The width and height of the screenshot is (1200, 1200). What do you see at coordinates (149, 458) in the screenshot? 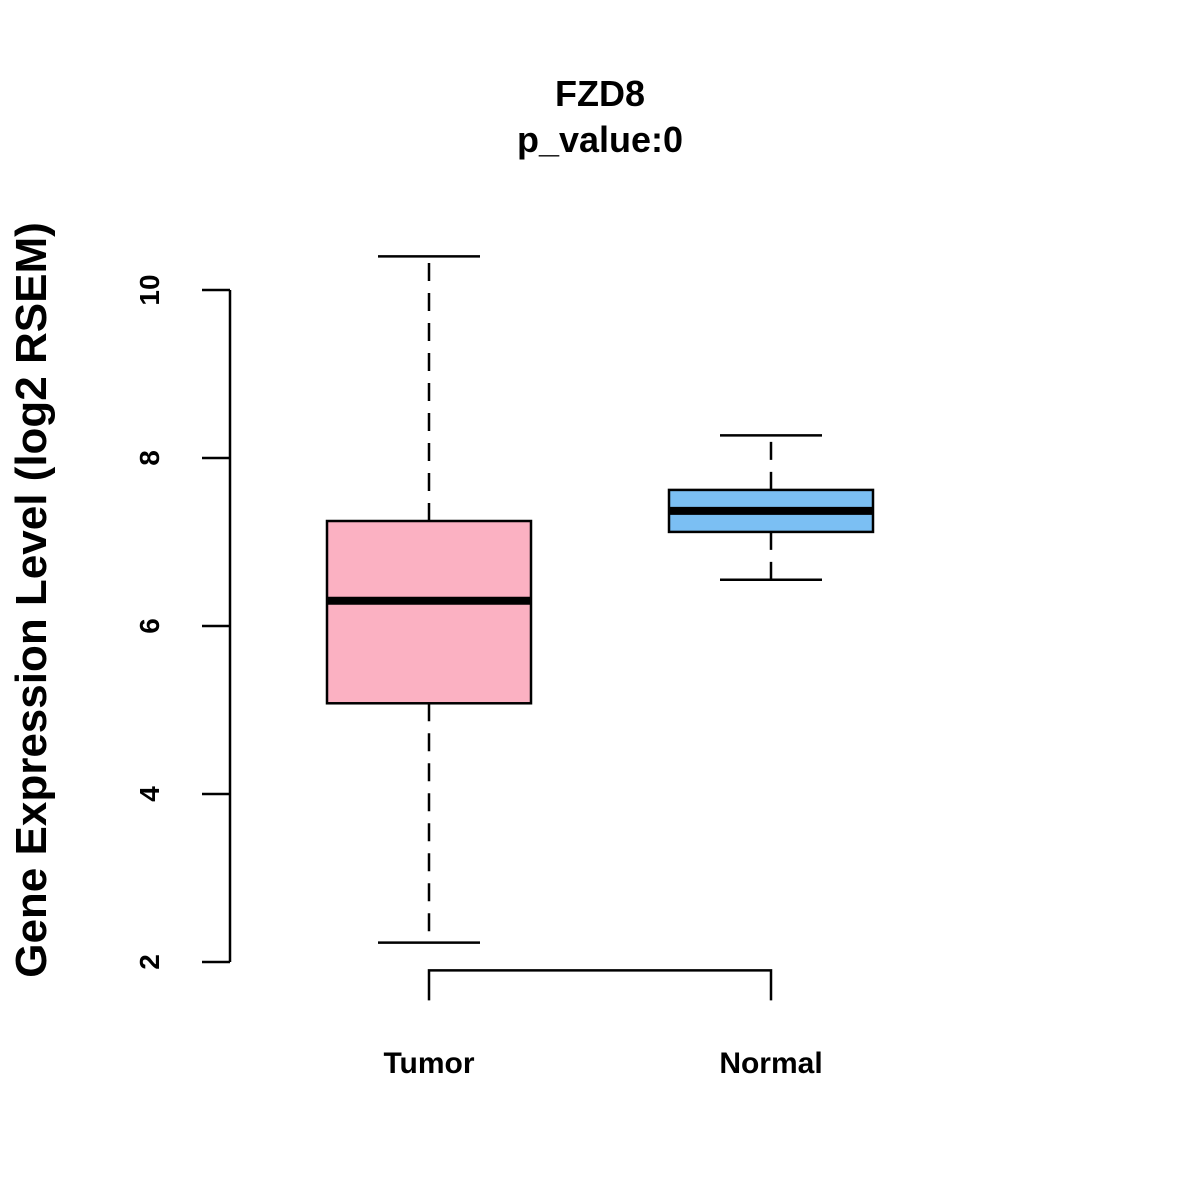
I see `y-tick-label-8: 8` at bounding box center [149, 458].